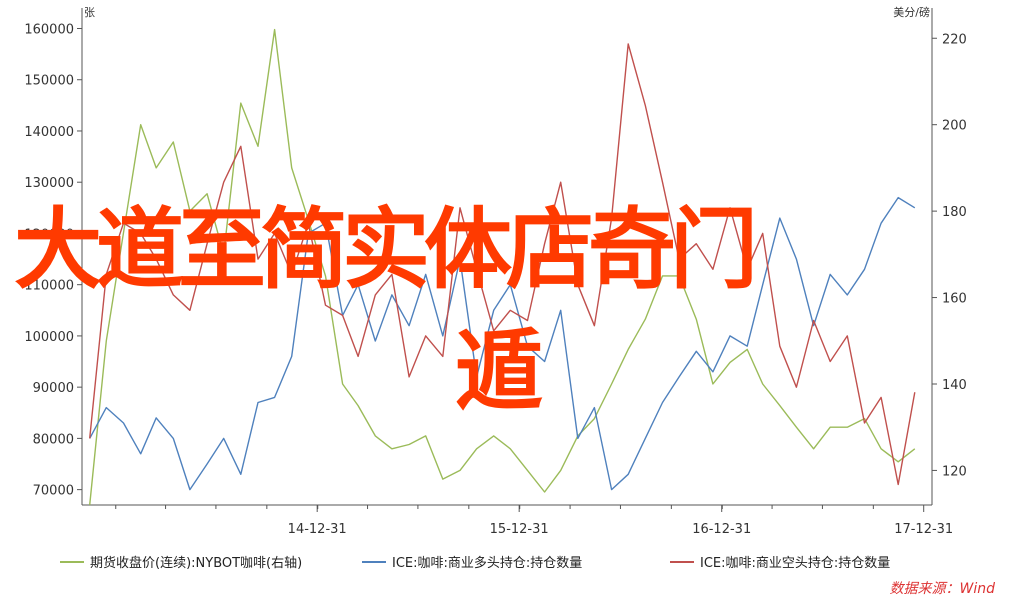  I want to click on legend-label: 期货收盘价(连续):NYBOT咖啡(右轴), so click(196, 563).